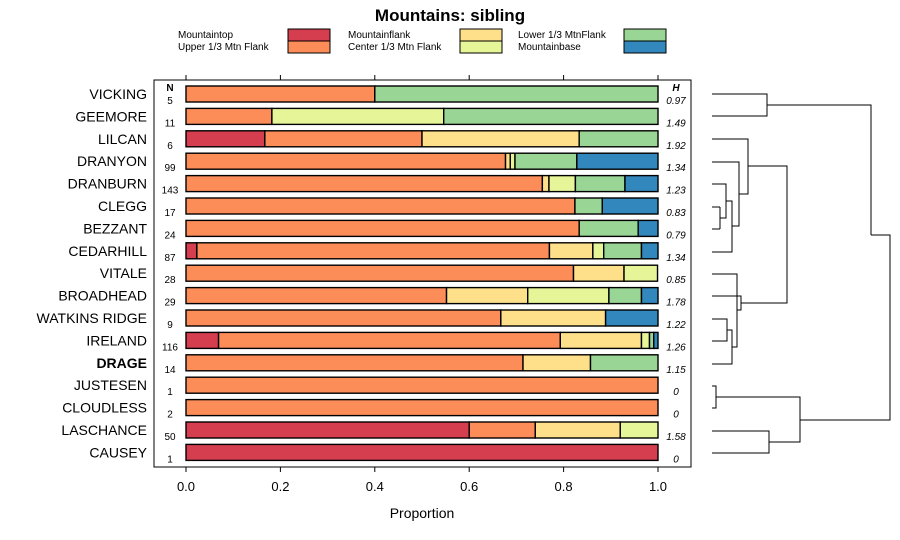 Image resolution: width=900 pixels, height=540 pixels. What do you see at coordinates (676, 191) in the screenshot?
I see `h-value: 1.23` at bounding box center [676, 191].